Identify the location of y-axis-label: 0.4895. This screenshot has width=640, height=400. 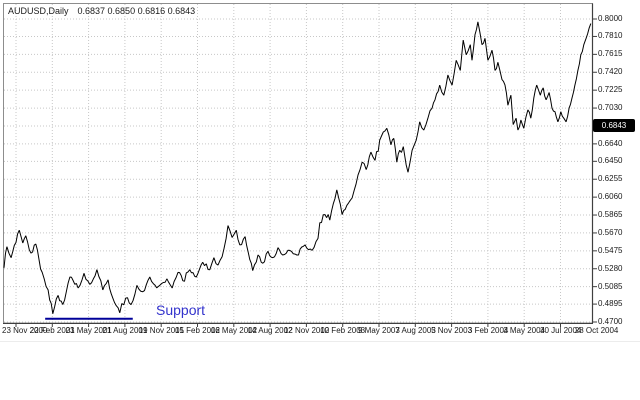
(610, 304).